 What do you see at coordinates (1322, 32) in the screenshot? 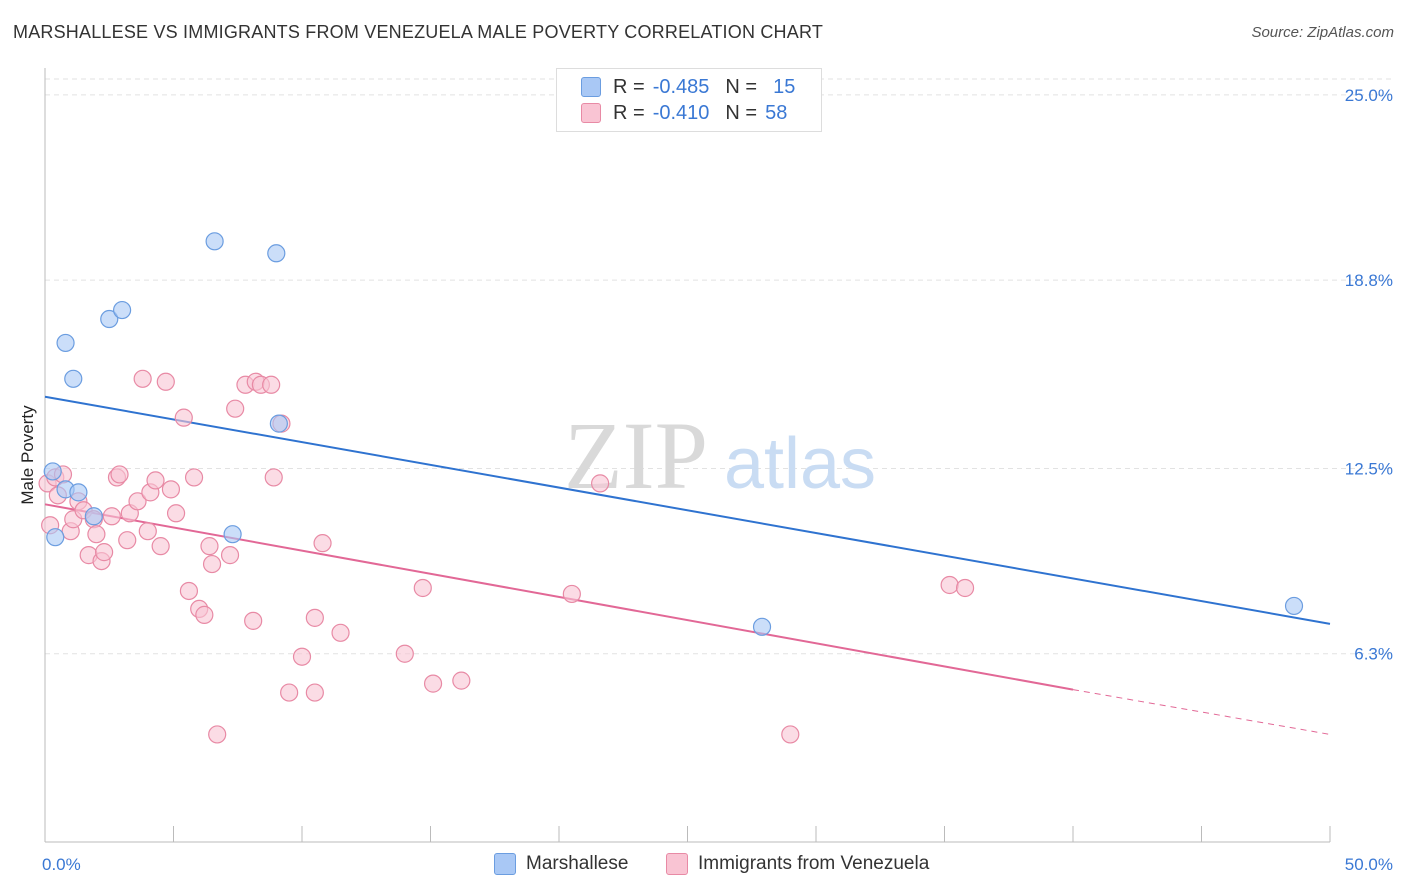
I see `source-label: Source: ZipAtlas.com` at bounding box center [1322, 32].